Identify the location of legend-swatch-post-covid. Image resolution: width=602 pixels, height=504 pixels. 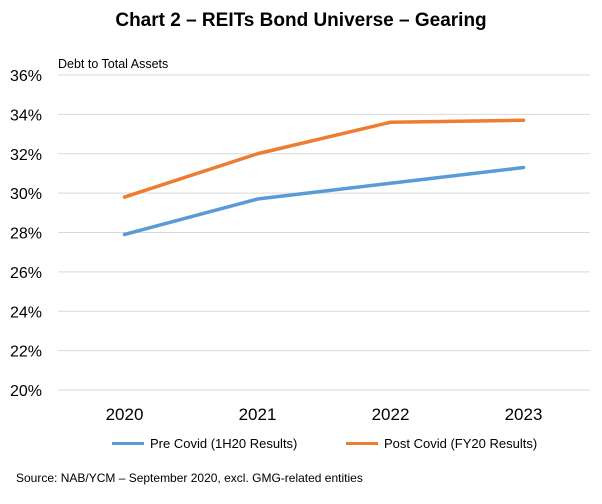
(362, 443).